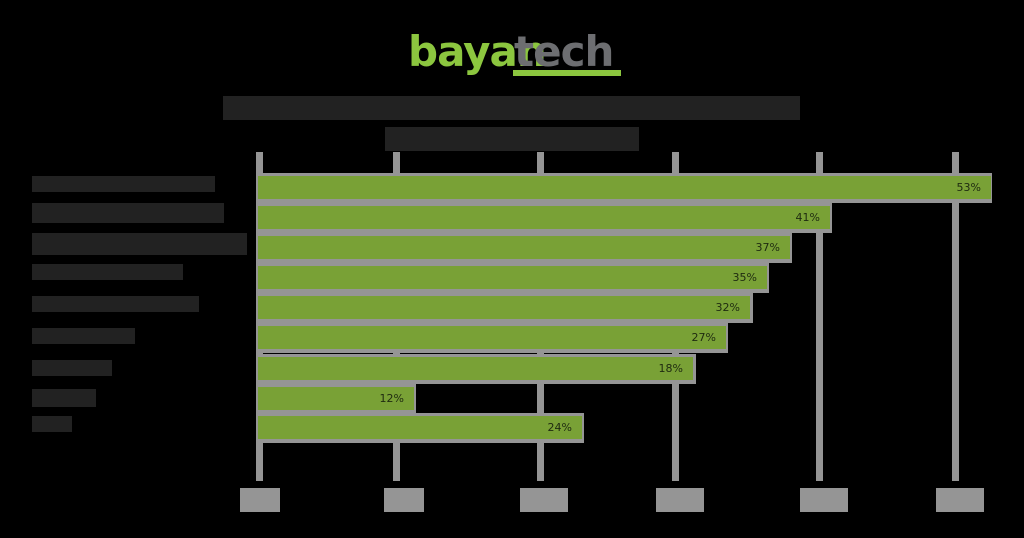  What do you see at coordinates (511, 108) in the screenshot?
I see `chart-title-line1` at bounding box center [511, 108].